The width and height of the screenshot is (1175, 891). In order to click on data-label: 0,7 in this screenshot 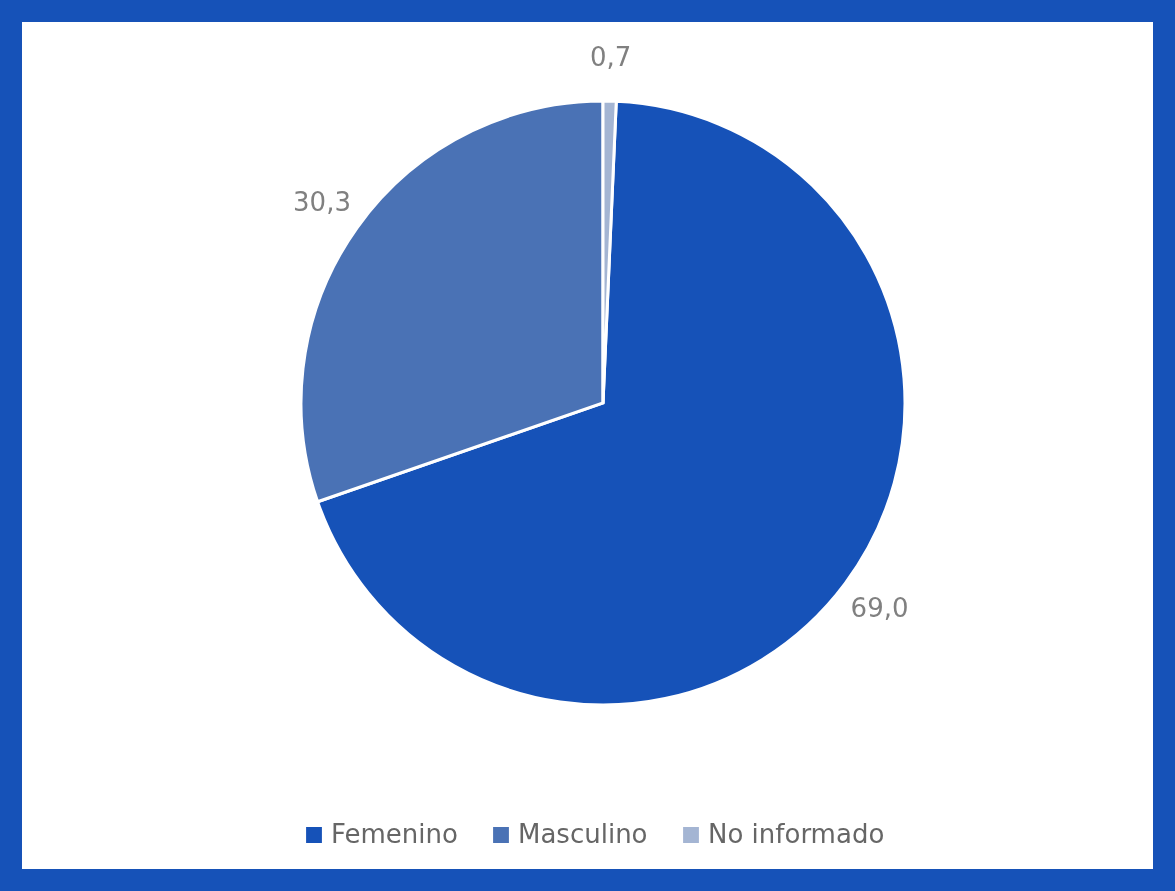, I will do `click(610, 57)`.